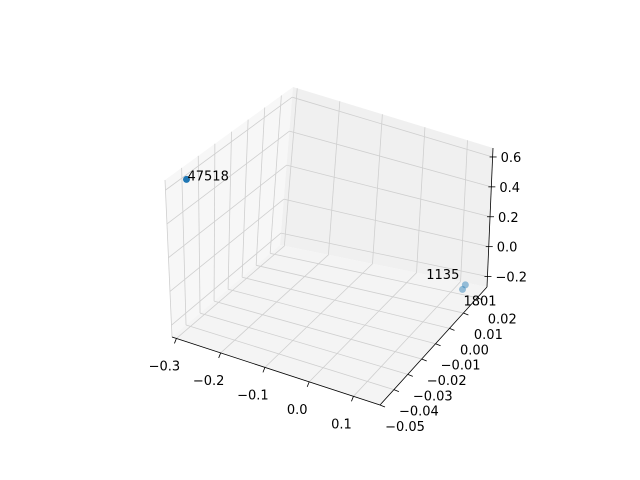 The image size is (640, 480). What do you see at coordinates (479, 301) in the screenshot?
I see `point-label: 1801` at bounding box center [479, 301].